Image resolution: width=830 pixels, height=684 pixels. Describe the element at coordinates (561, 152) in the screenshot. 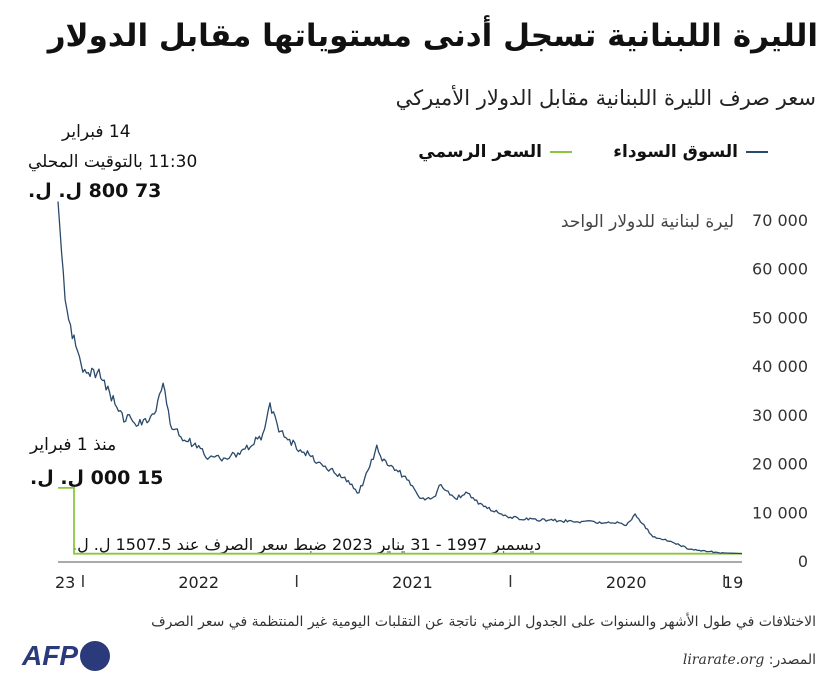

I see `legend-official-swatch` at that location.